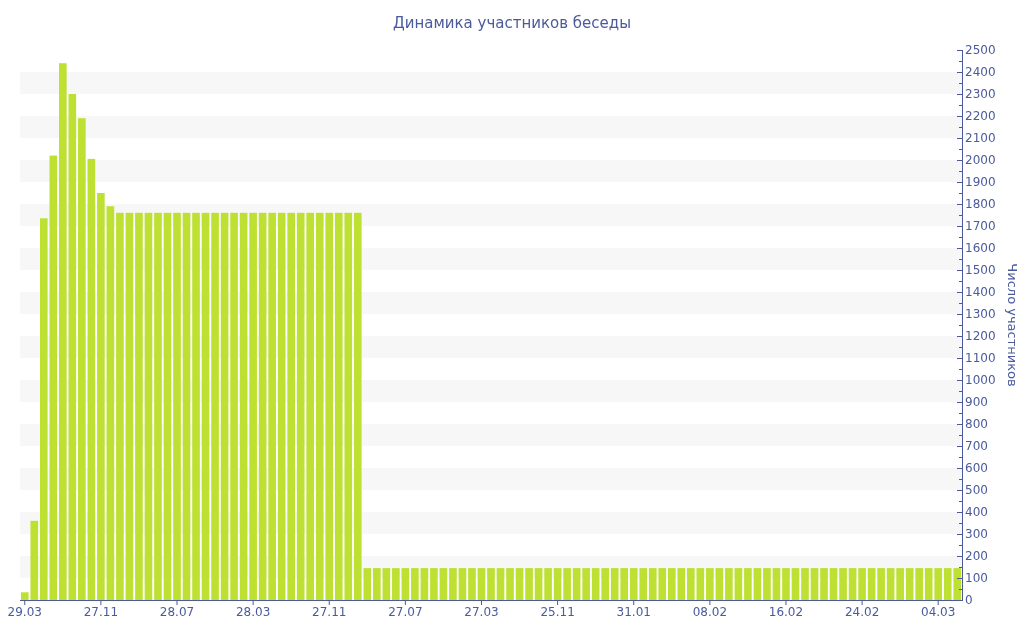 This screenshot has height=640, width=1024. Describe the element at coordinates (633, 612) in the screenshot. I see `x-tick-label: 31.01` at that location.